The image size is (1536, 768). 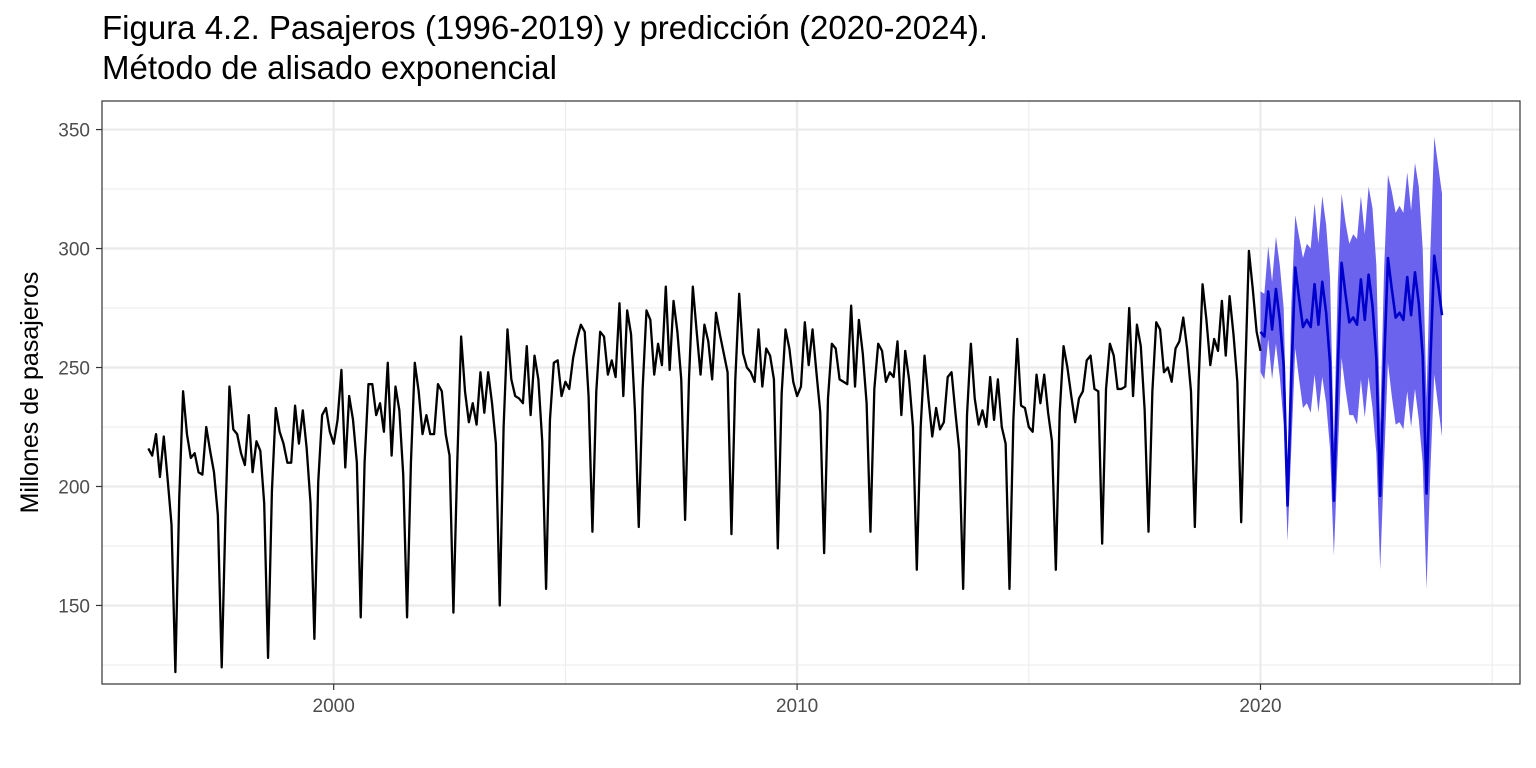 I want to click on y-axis-title: Millones de pasajeros, so click(x=30, y=393).